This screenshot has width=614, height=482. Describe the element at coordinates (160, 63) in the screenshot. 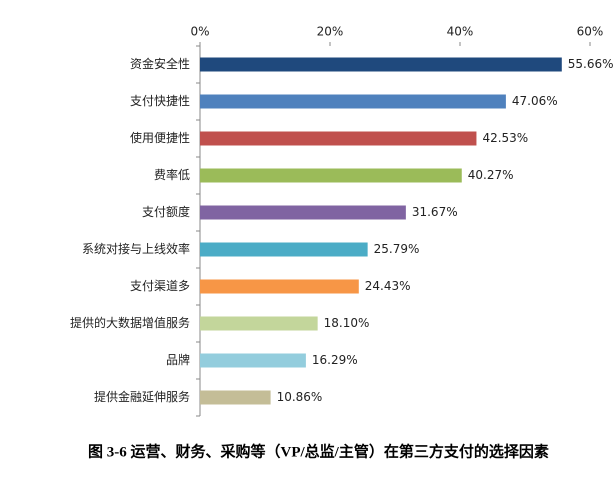

I see `y-tick-label: 资金安全性` at that location.